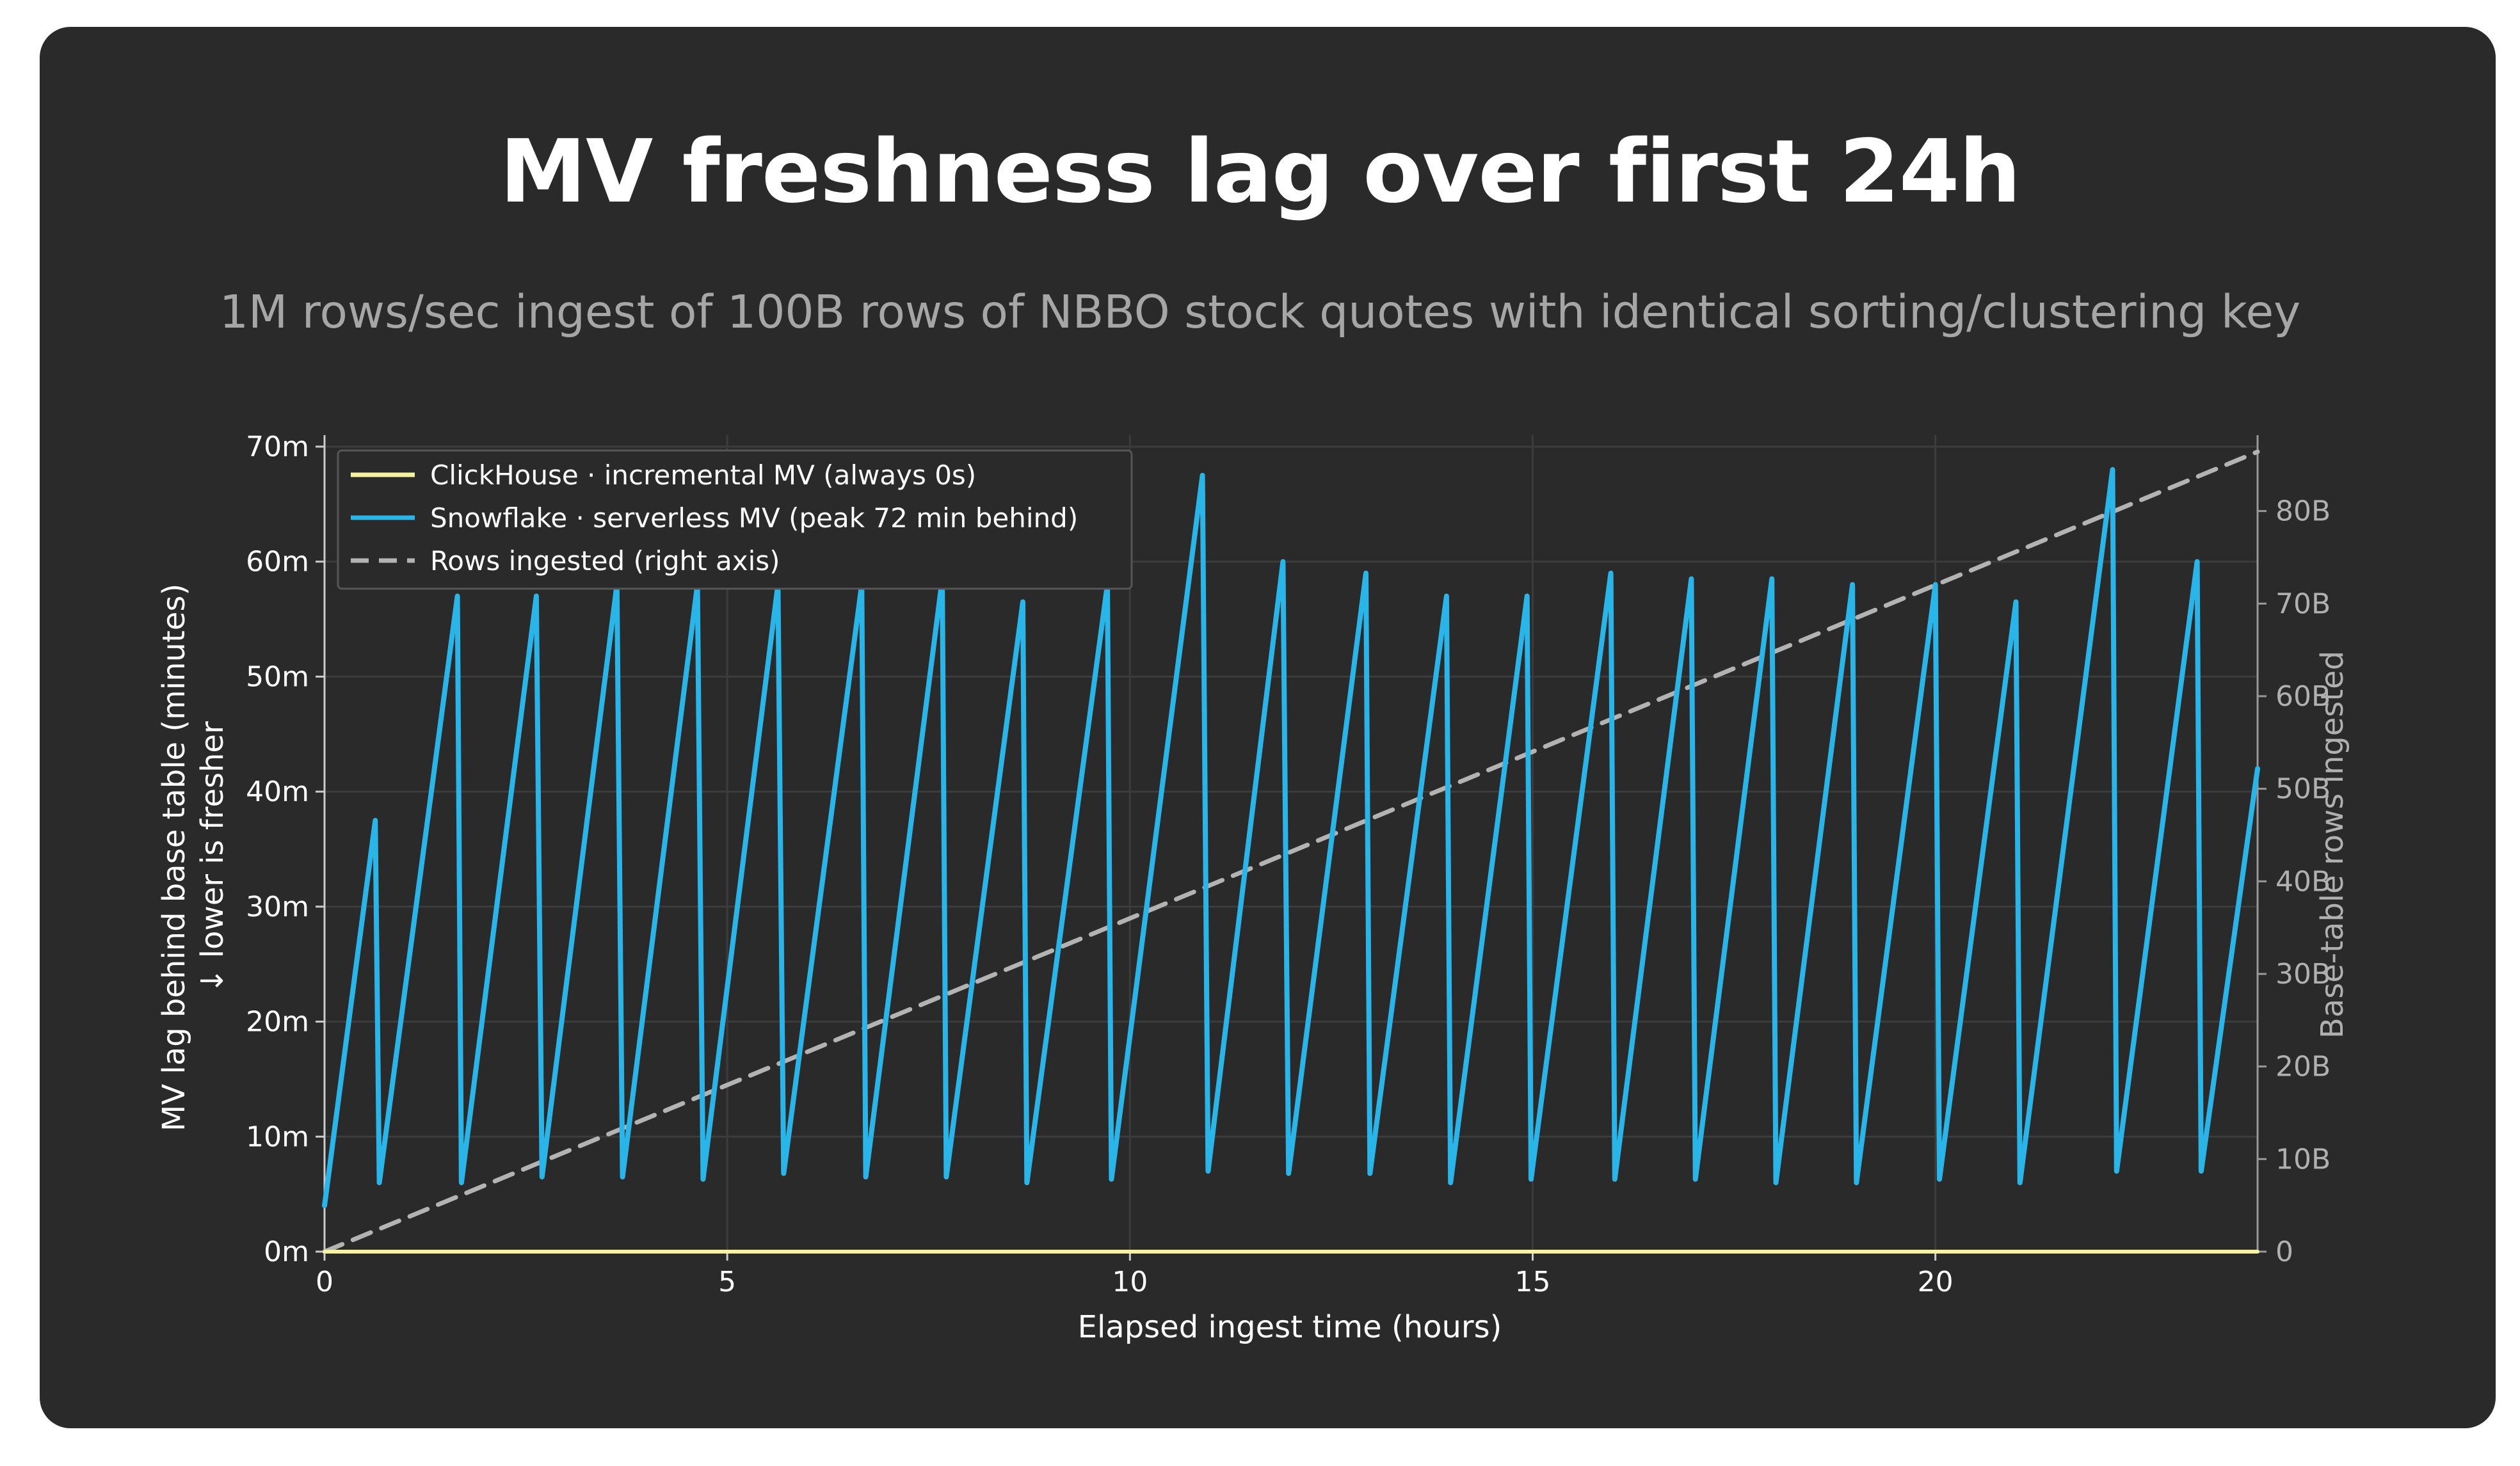 This screenshot has height=1466, width=2520. I want to click on y-axis-label: MV lag behind base table (minutes), so click(174, 857).